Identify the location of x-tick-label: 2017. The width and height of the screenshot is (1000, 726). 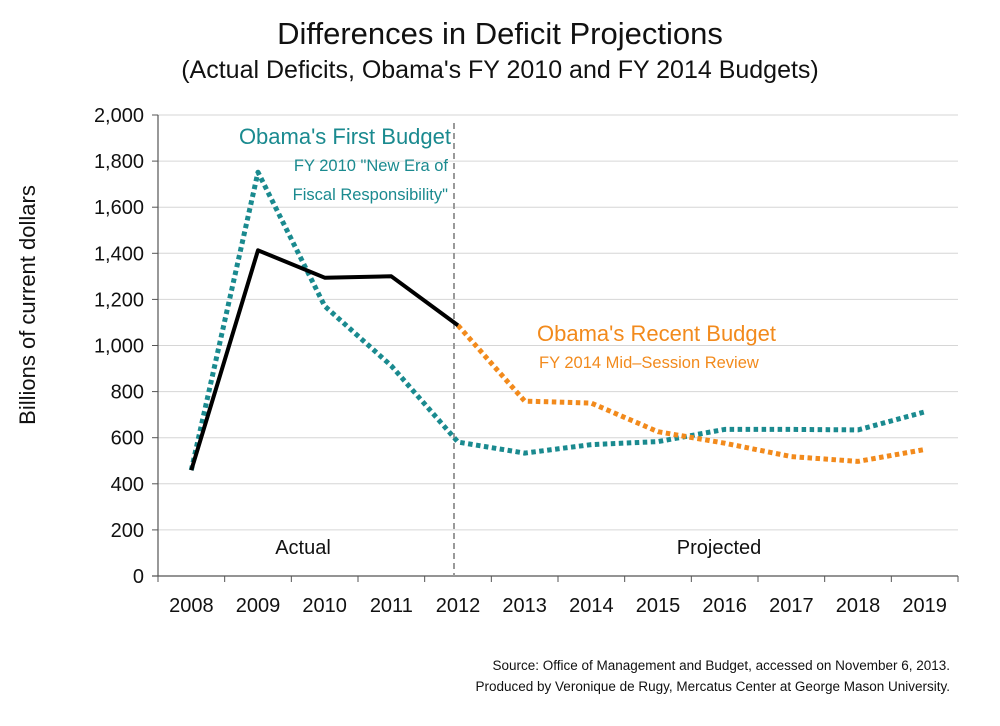
(791, 606).